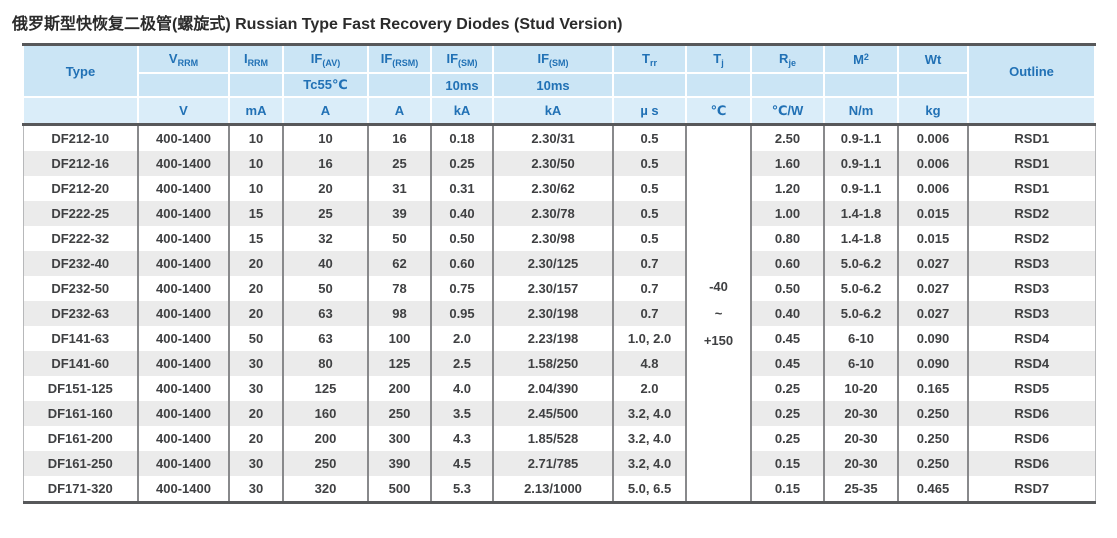  I want to click on cell-outline: RSD6, so click(1031, 463).